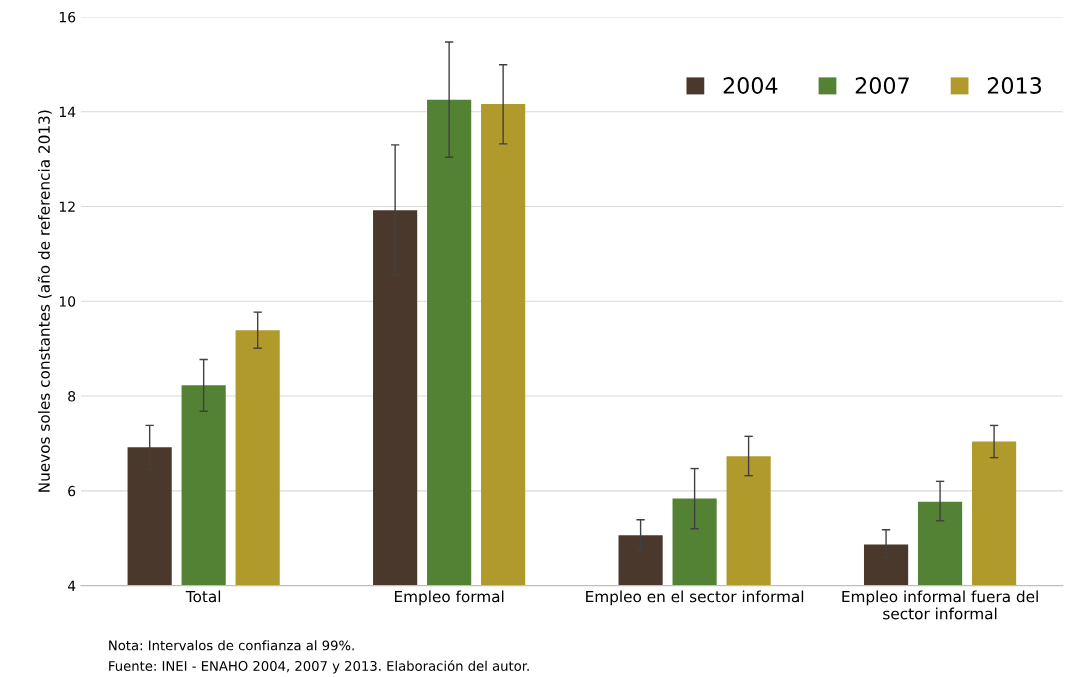 The height and width of the screenshot is (677, 1079). I want to click on y-axis-title: Nuevos soles constantes (año de referencia 2013), so click(44, 301).